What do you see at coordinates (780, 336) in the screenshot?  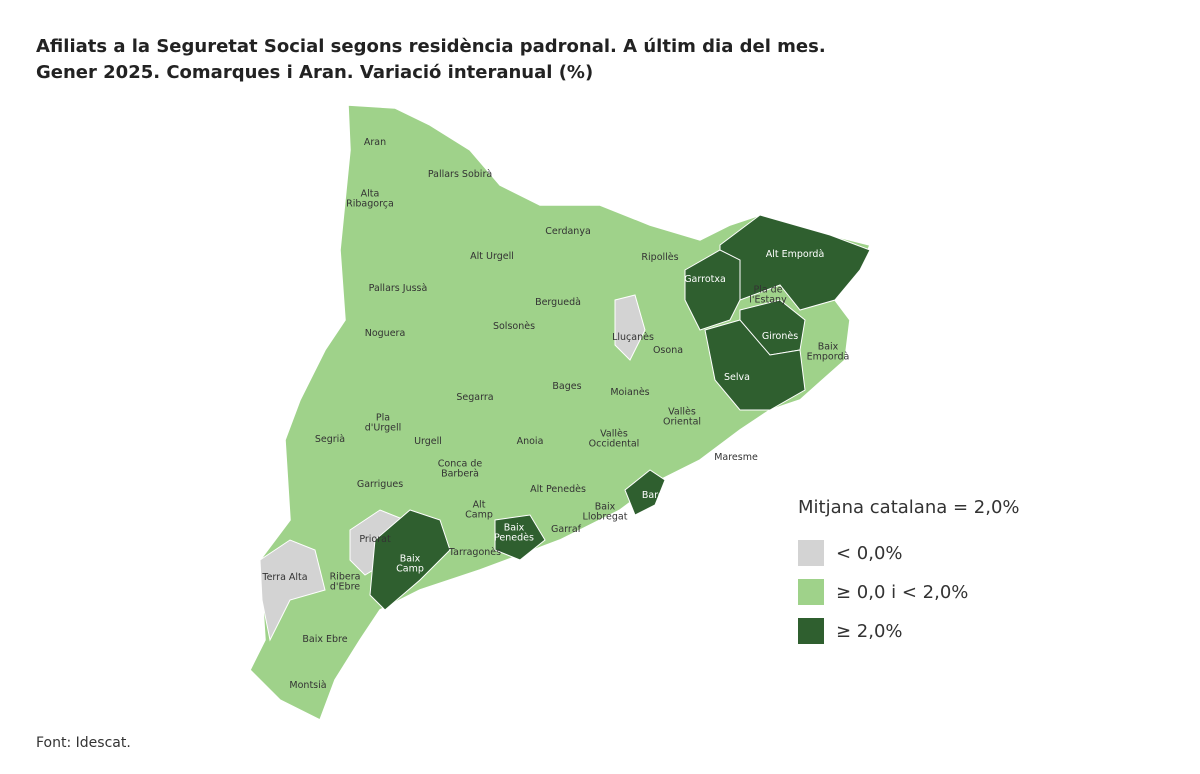 I see `region-label: Gironès` at bounding box center [780, 336].